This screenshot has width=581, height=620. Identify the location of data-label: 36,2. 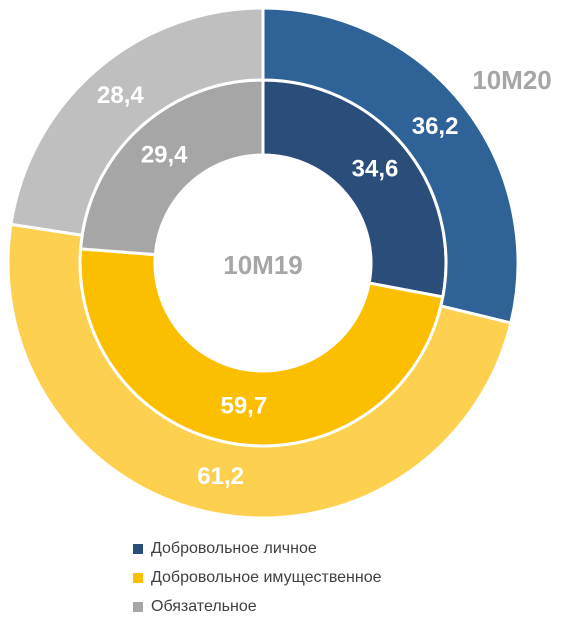
(435, 126).